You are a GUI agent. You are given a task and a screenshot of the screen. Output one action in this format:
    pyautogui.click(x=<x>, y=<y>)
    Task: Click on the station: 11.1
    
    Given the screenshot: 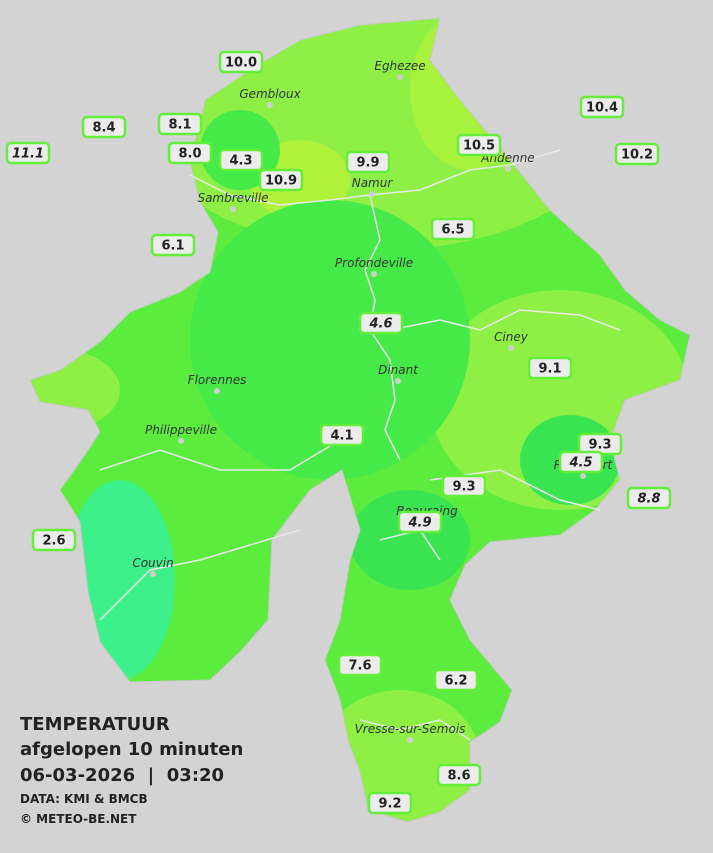 What is the action you would take?
    pyautogui.click(x=28, y=153)
    